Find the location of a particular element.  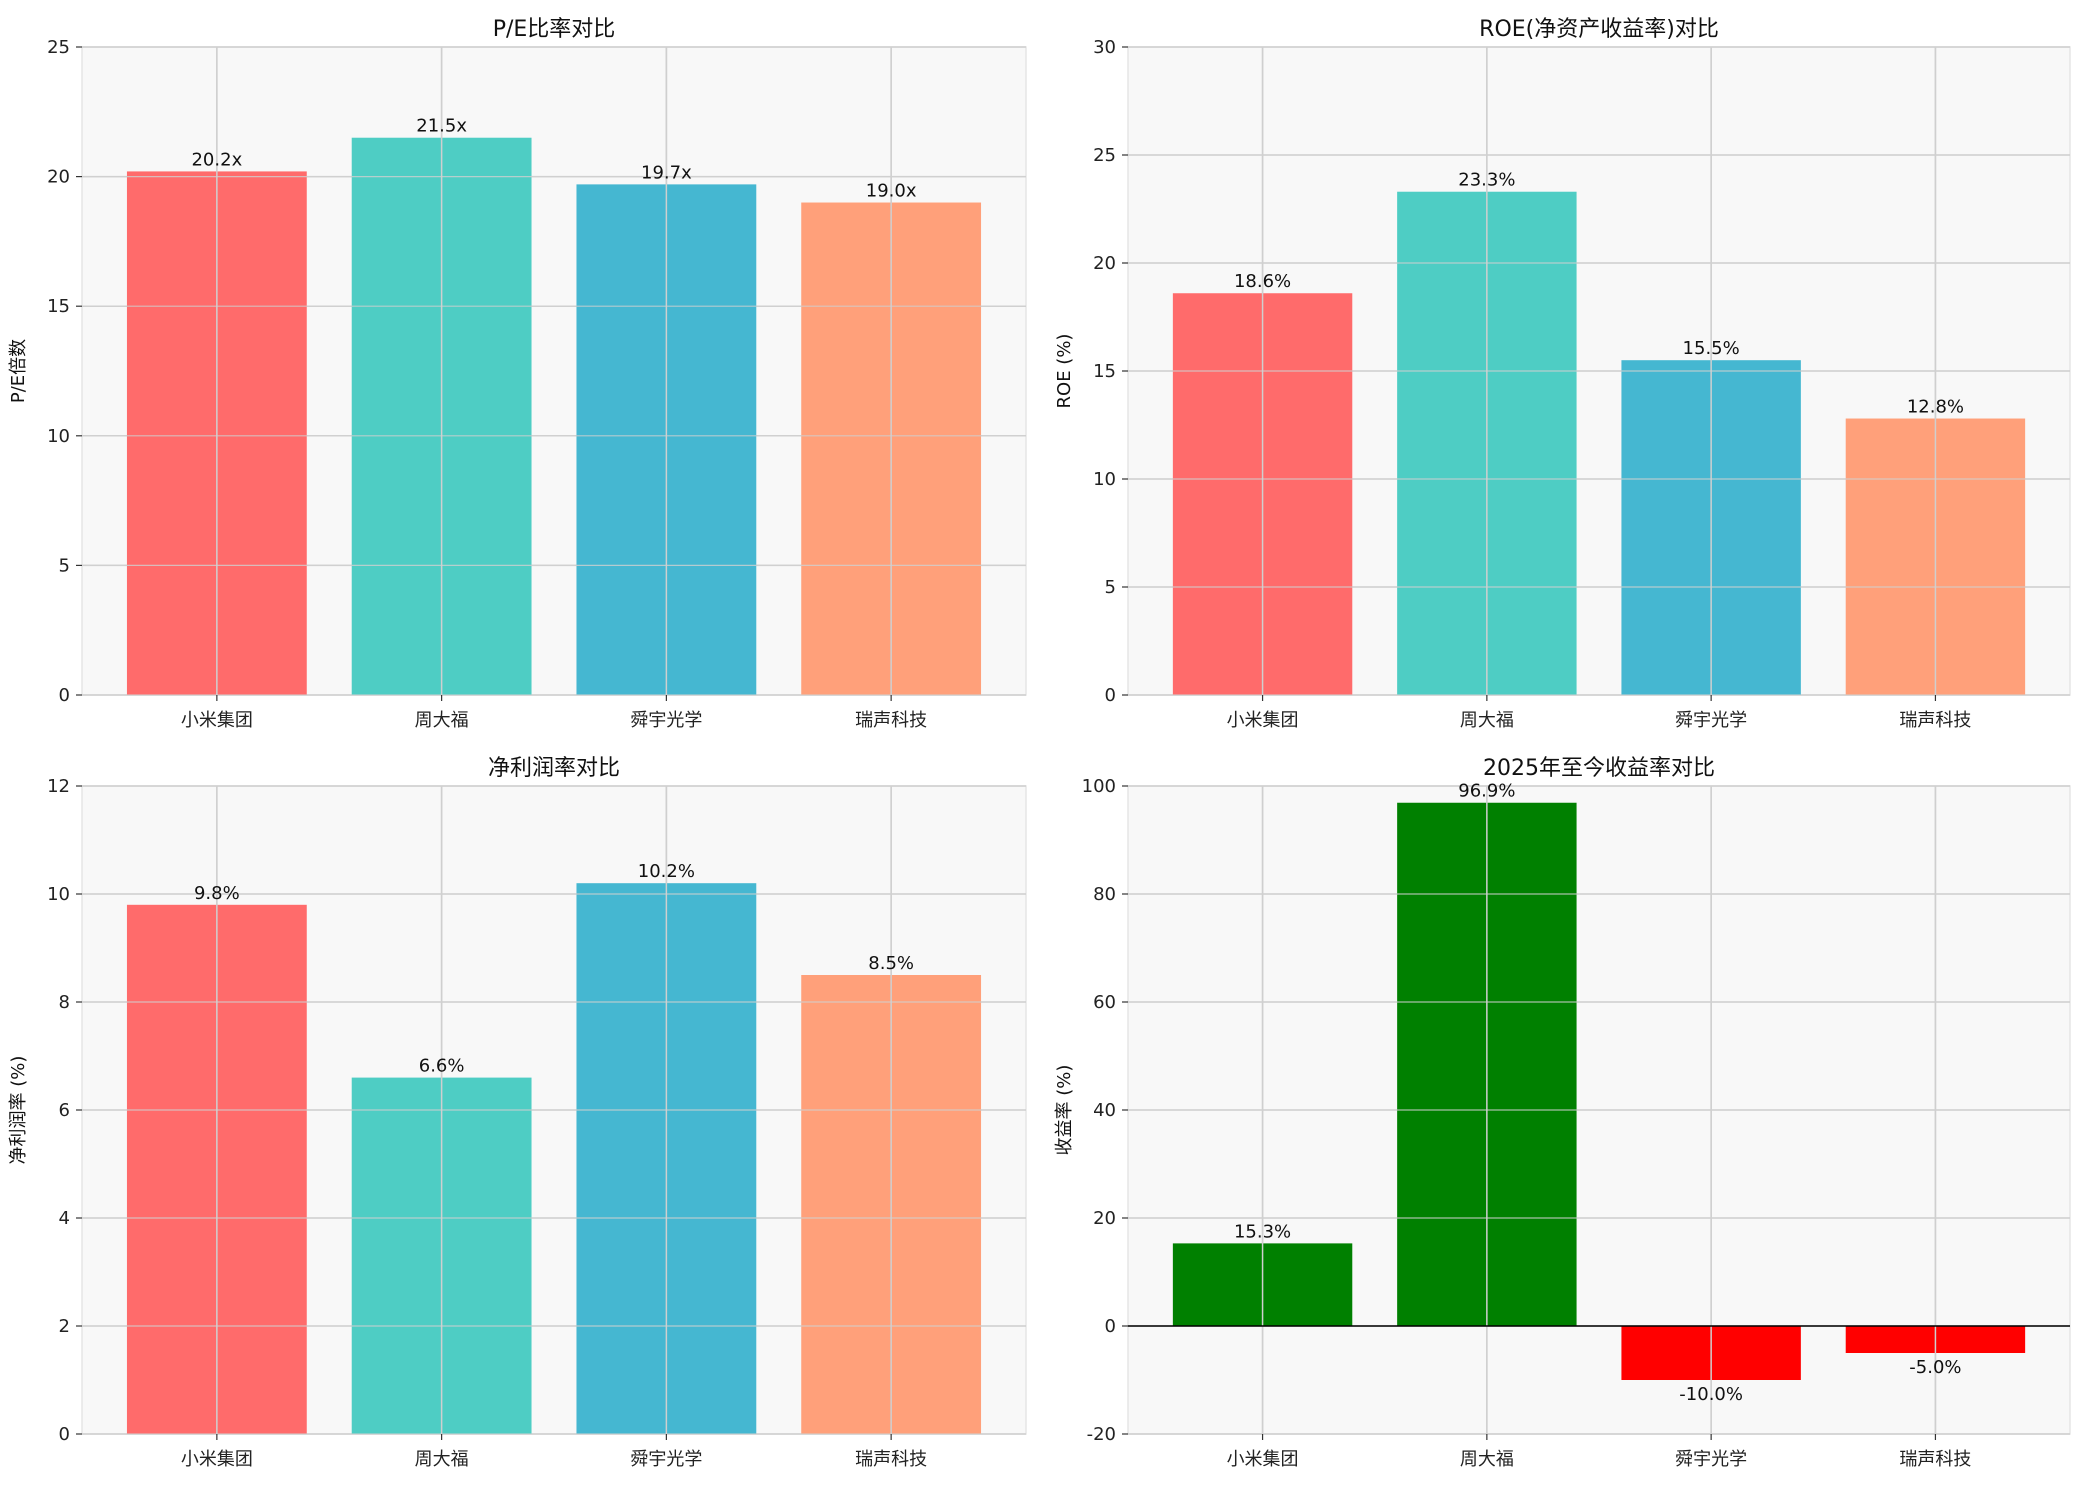

data-label: 15.5% is located at coordinates (1711, 348).